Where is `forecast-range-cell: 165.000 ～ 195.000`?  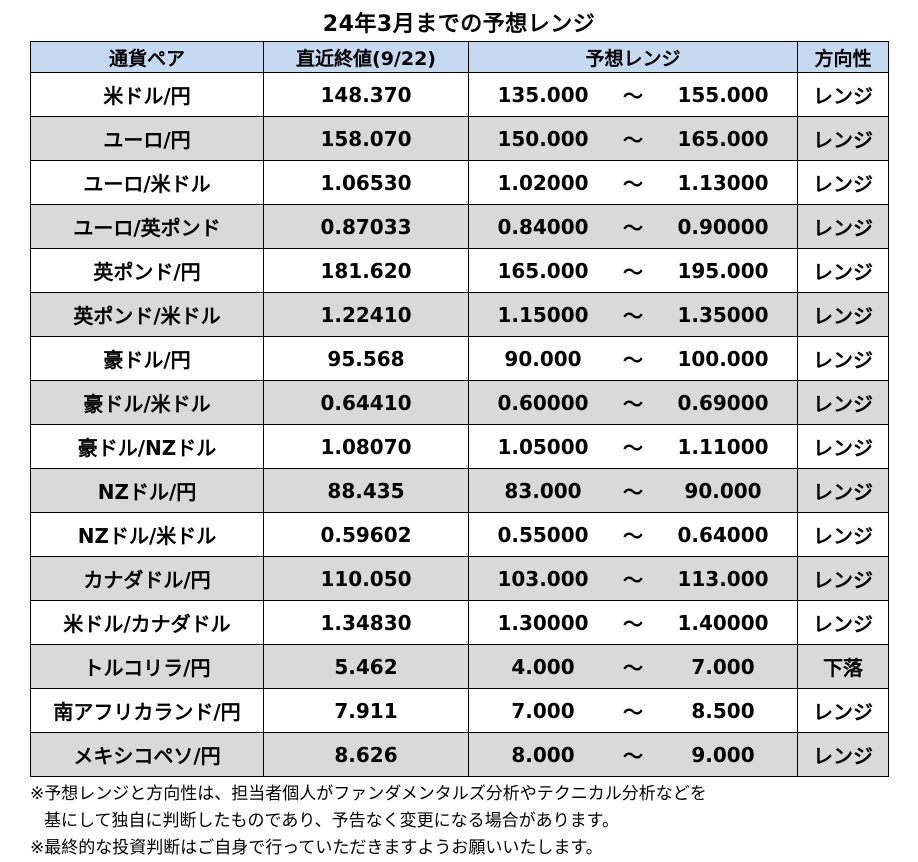 forecast-range-cell: 165.000 ～ 195.000 is located at coordinates (633, 270).